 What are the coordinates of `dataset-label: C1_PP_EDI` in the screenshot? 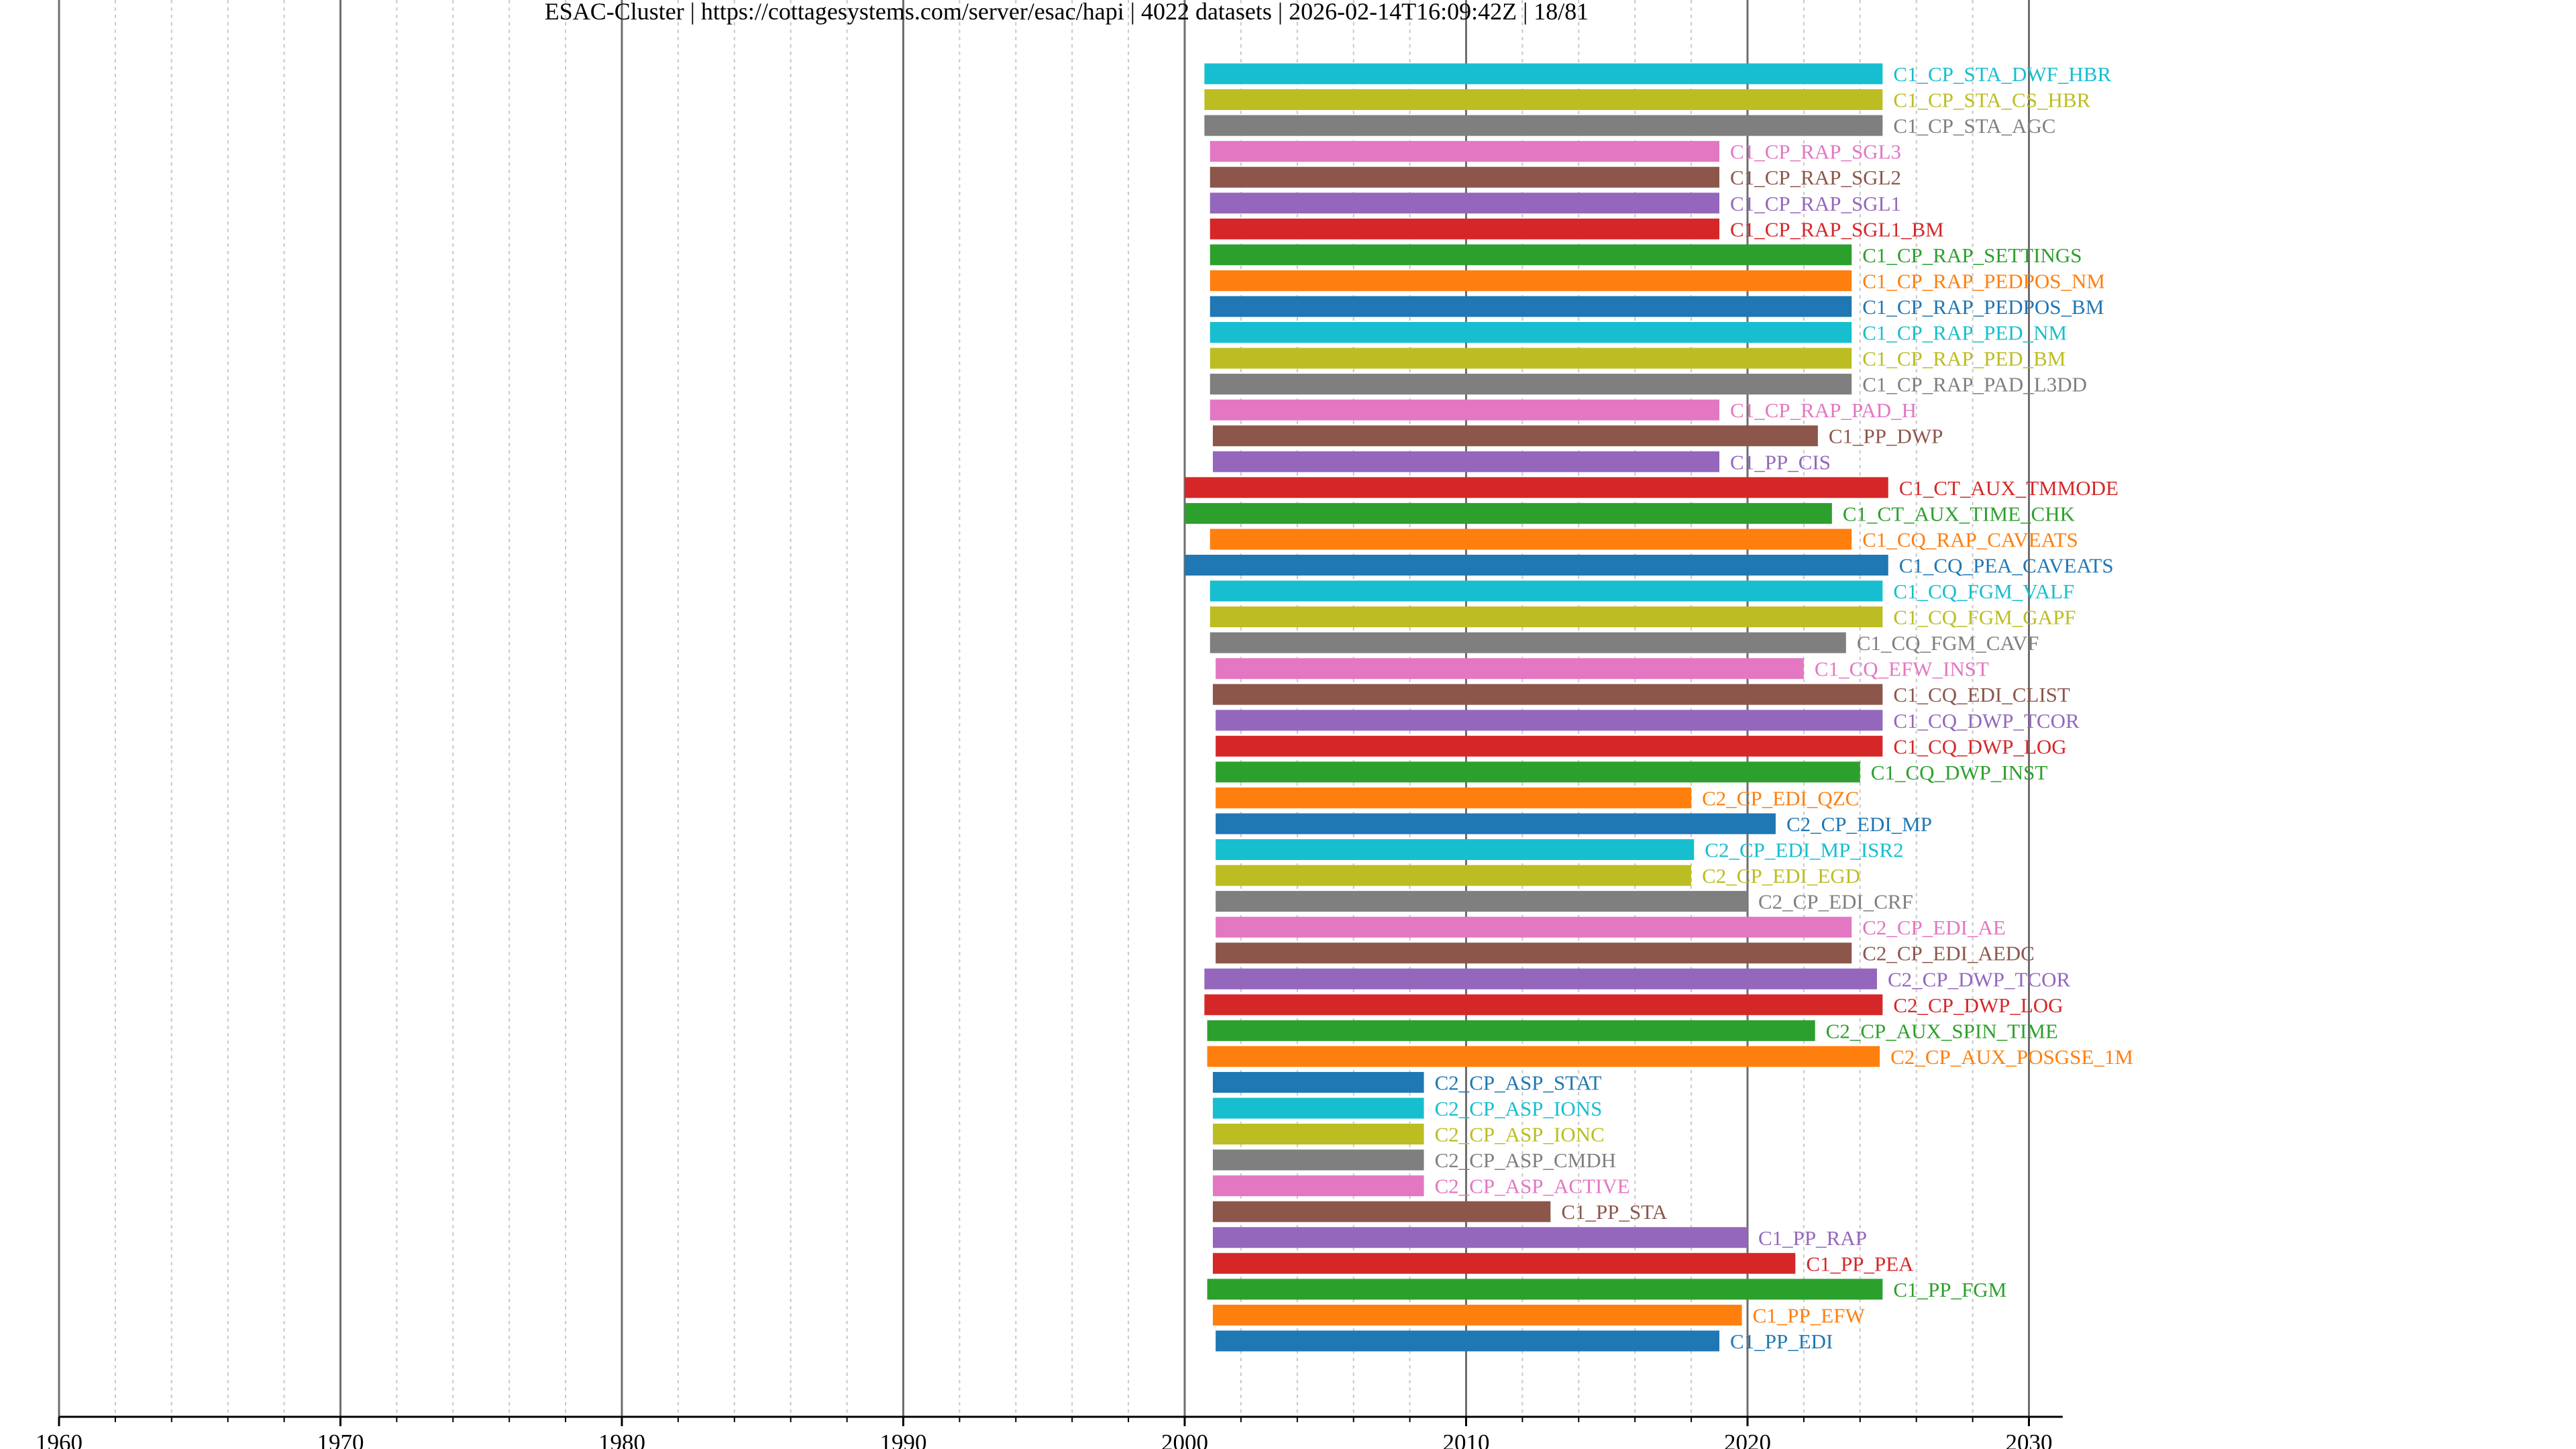 It's located at (1781, 1341).